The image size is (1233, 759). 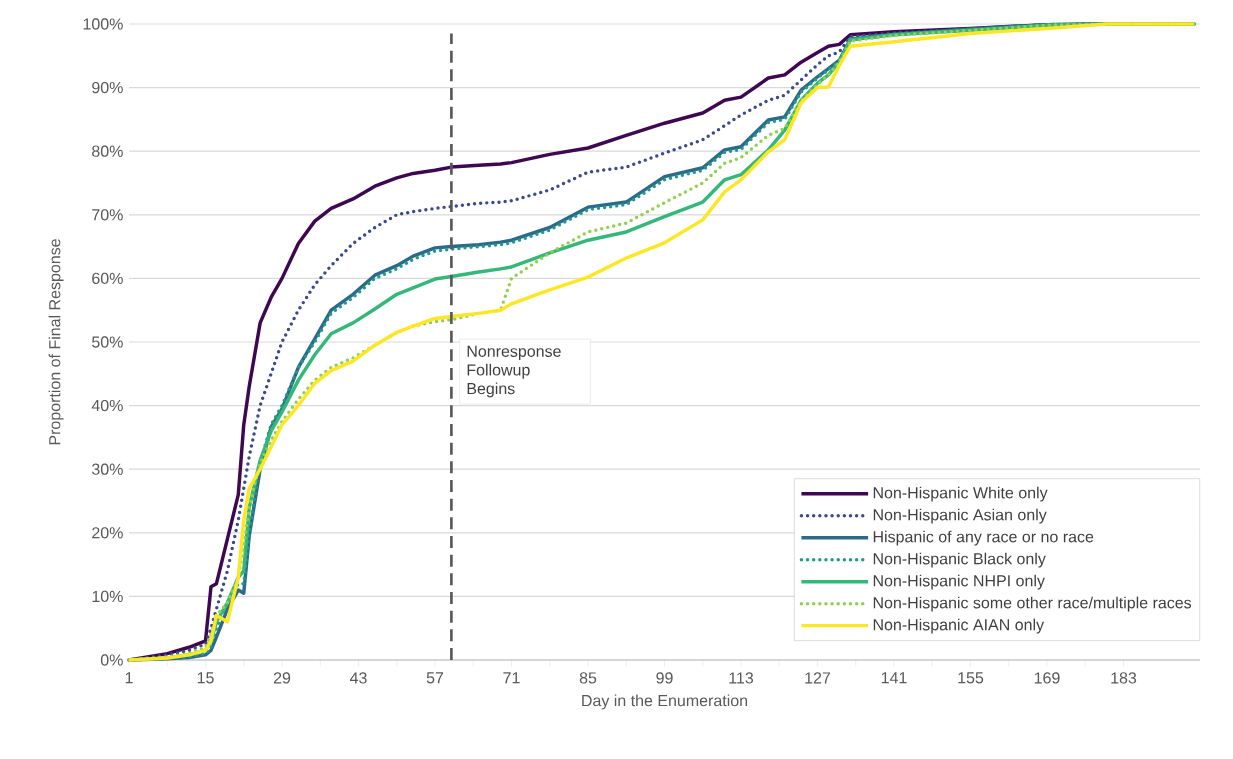 I want to click on x-axis-title: Day in the Enumeration, so click(x=665, y=702).